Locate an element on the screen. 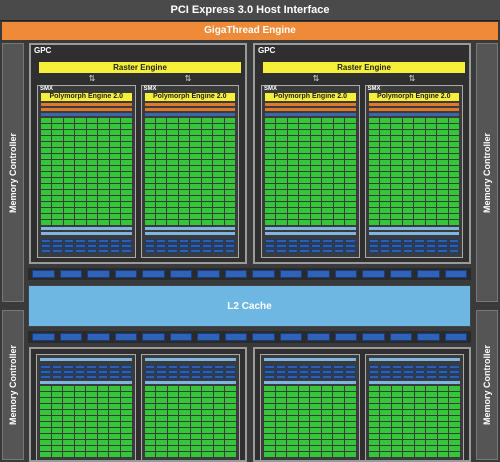  cuda-core-grid is located at coordinates (86, 171).